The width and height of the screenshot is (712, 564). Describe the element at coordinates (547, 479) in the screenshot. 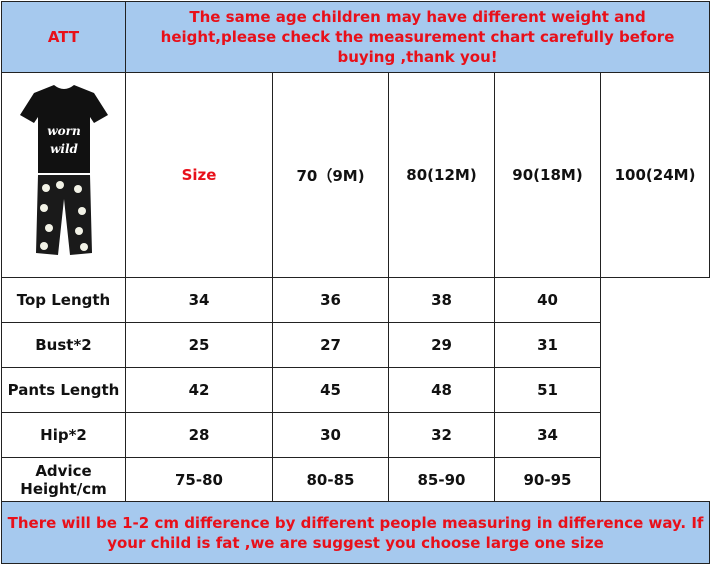

I see `cell: 90-95` at that location.